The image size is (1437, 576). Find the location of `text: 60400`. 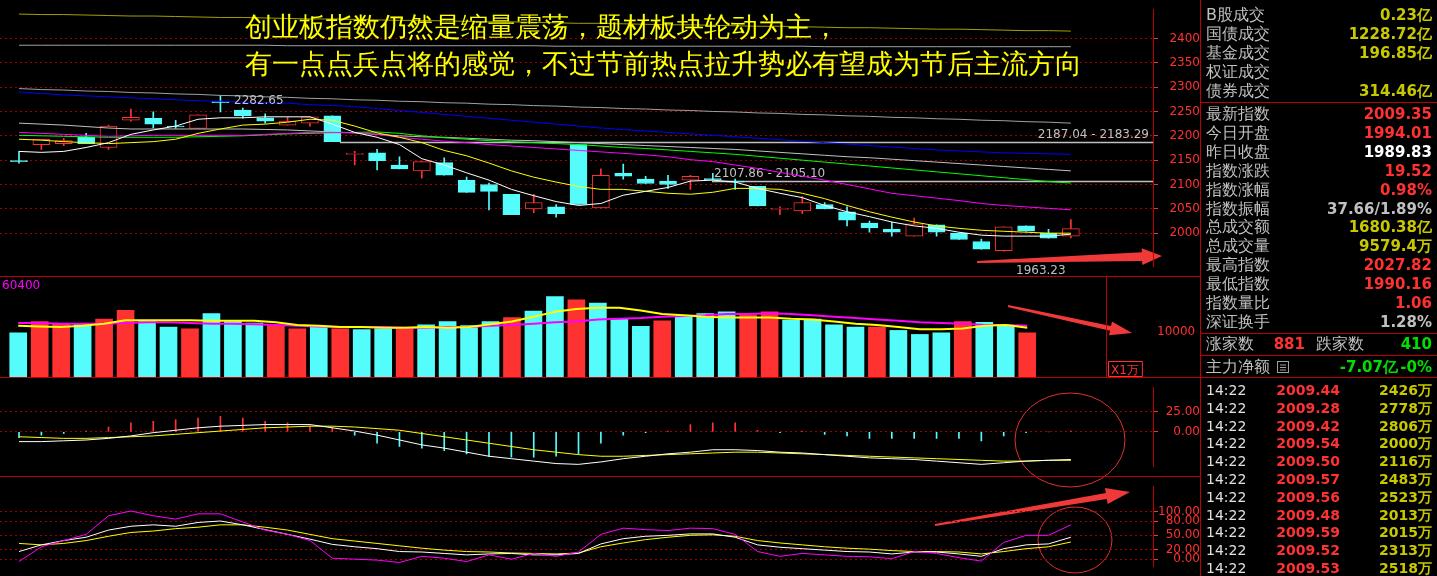

text: 60400 is located at coordinates (21, 285).